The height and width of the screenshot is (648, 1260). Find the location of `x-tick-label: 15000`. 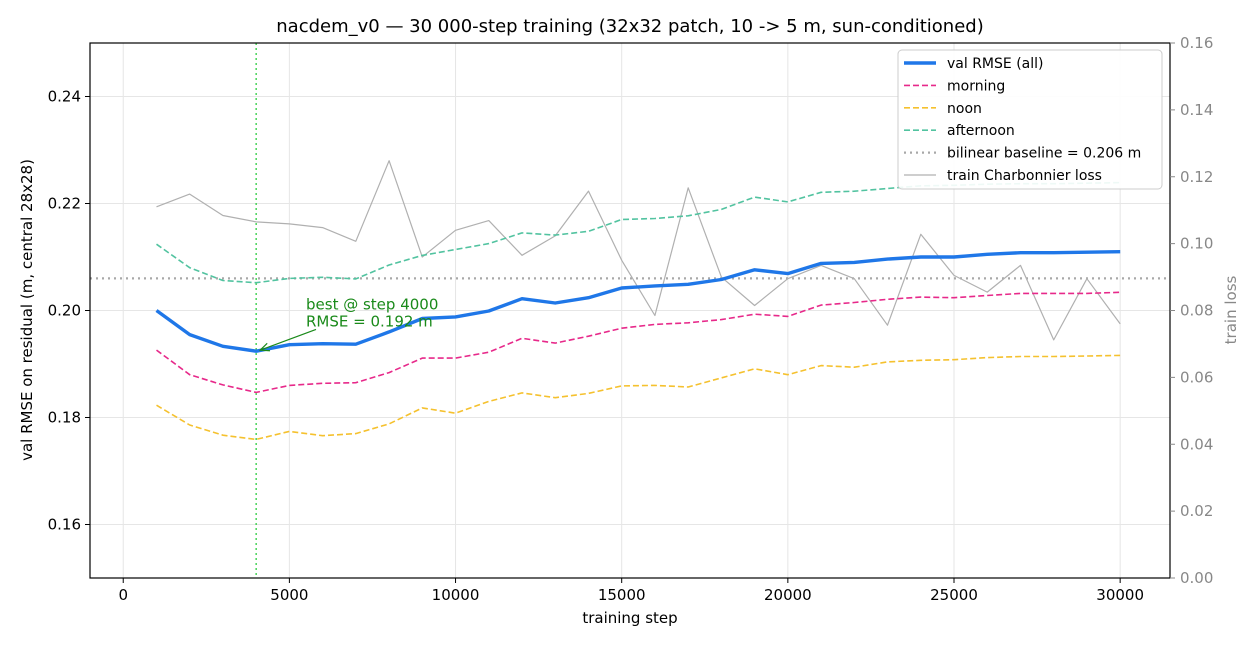

x-tick-label: 15000 is located at coordinates (622, 595).